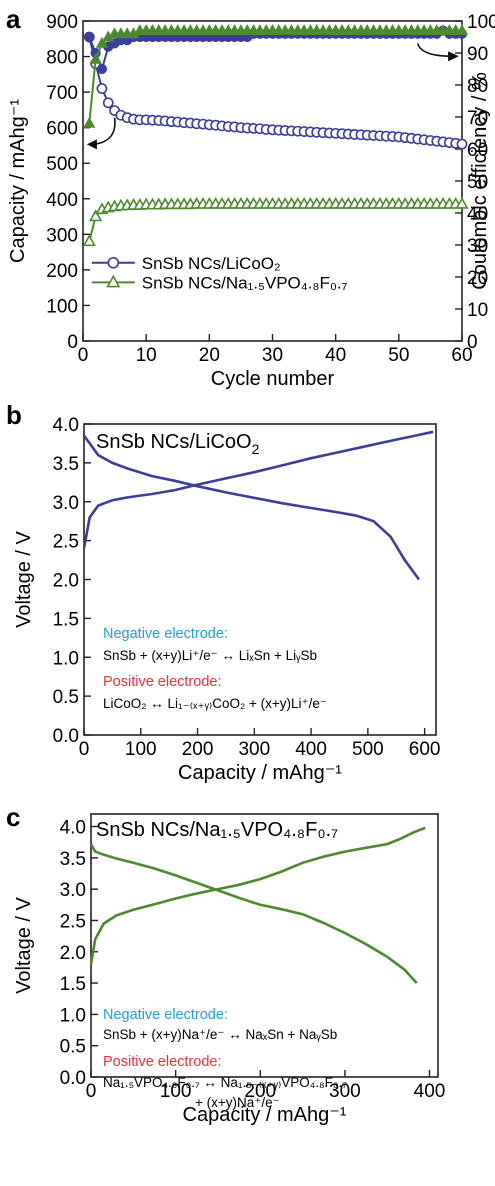 This screenshot has width=495, height=1186. I want to click on negative-electrode-equation-b: SnSb + (x+y)Li⁺/e⁻ ↔ LiₓSn + LiᵧSb, so click(210, 655).